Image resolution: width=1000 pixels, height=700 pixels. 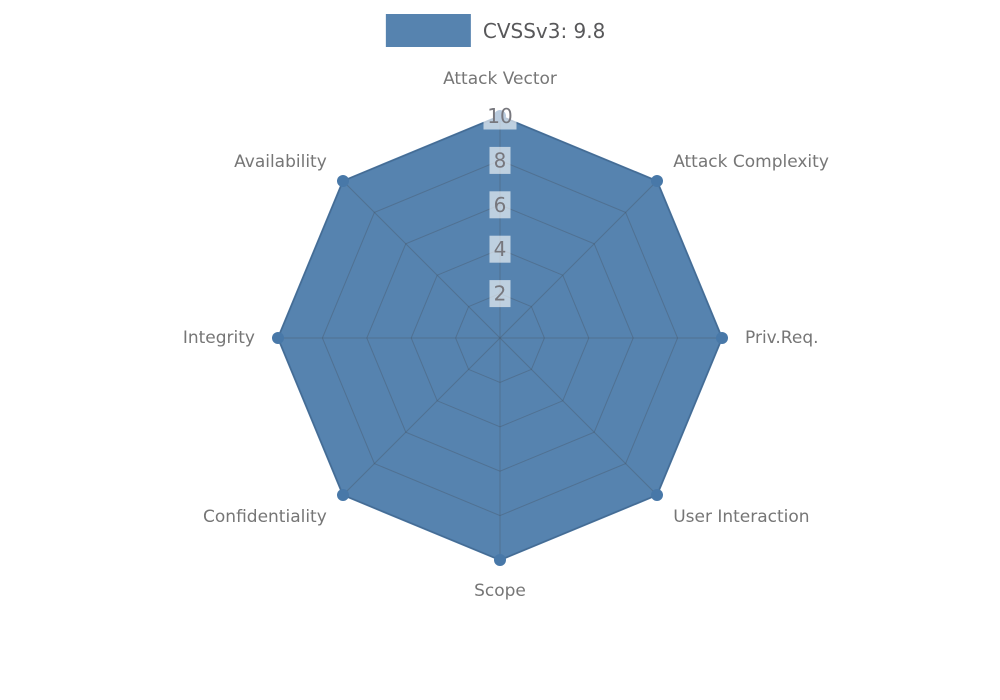 I want to click on axis-label: User Interaction, so click(x=741, y=517).